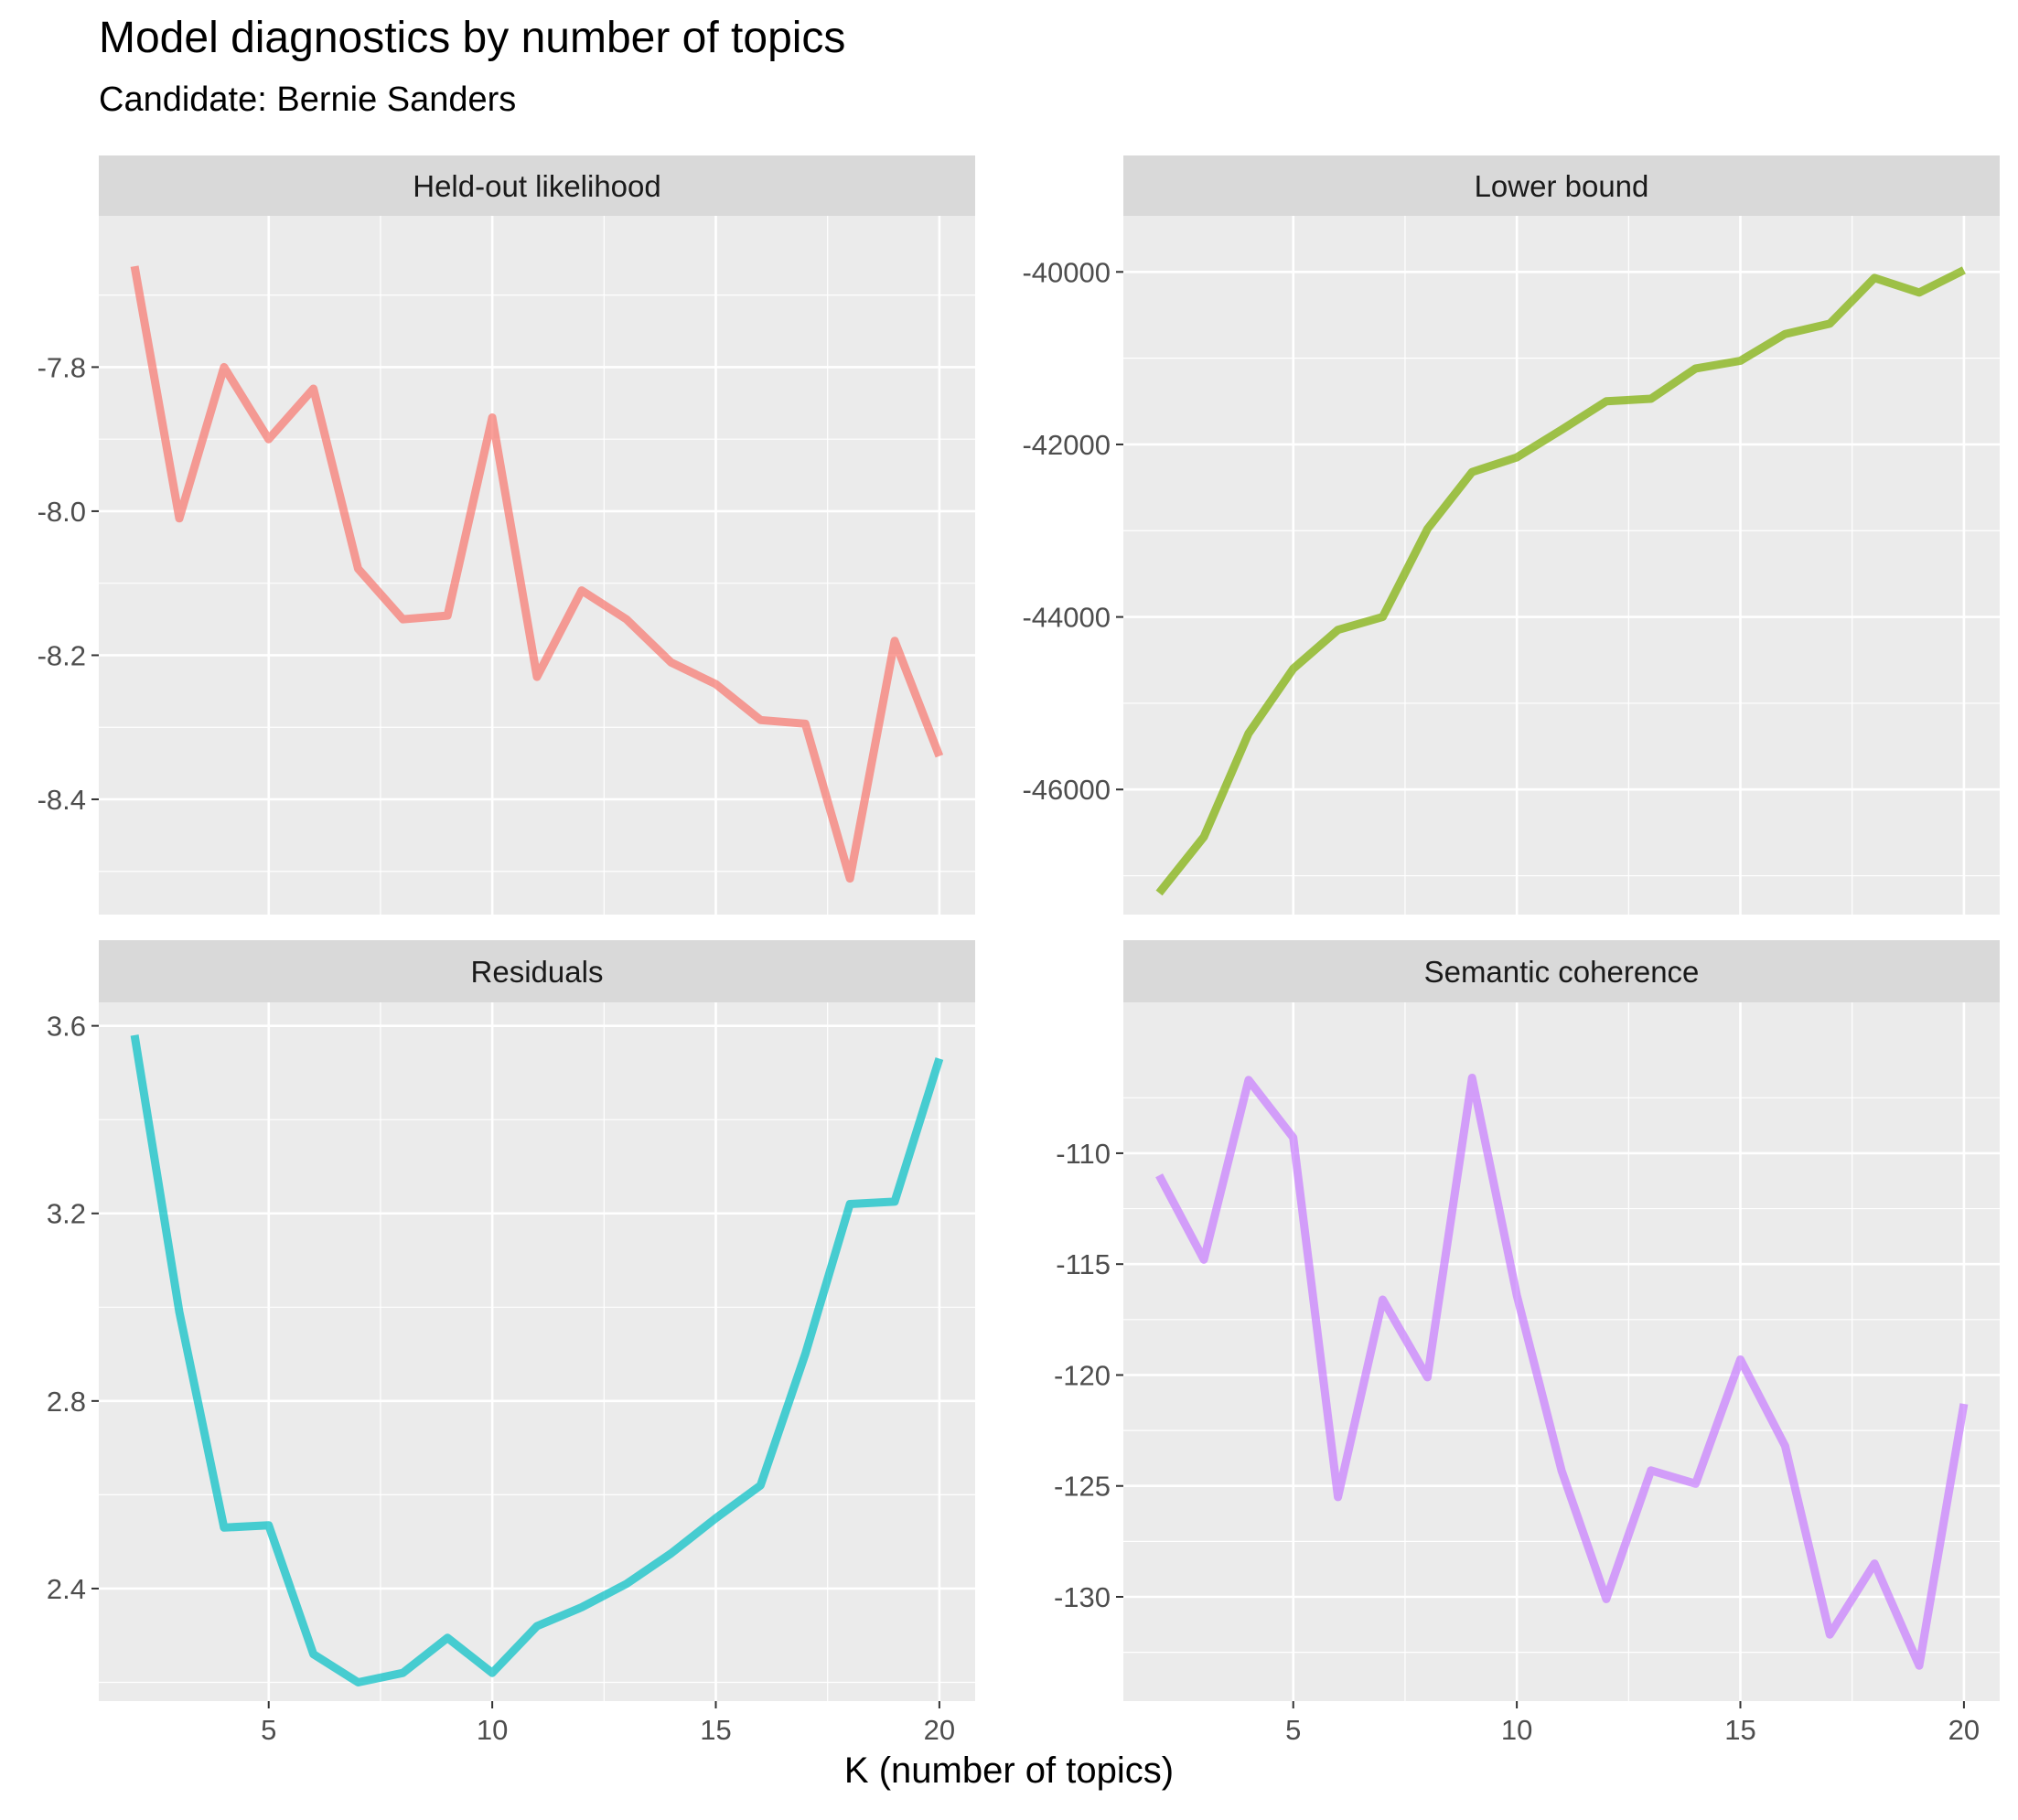 This screenshot has width=2018, height=1820. I want to click on y-tick-label: 3.2, so click(66, 1214).